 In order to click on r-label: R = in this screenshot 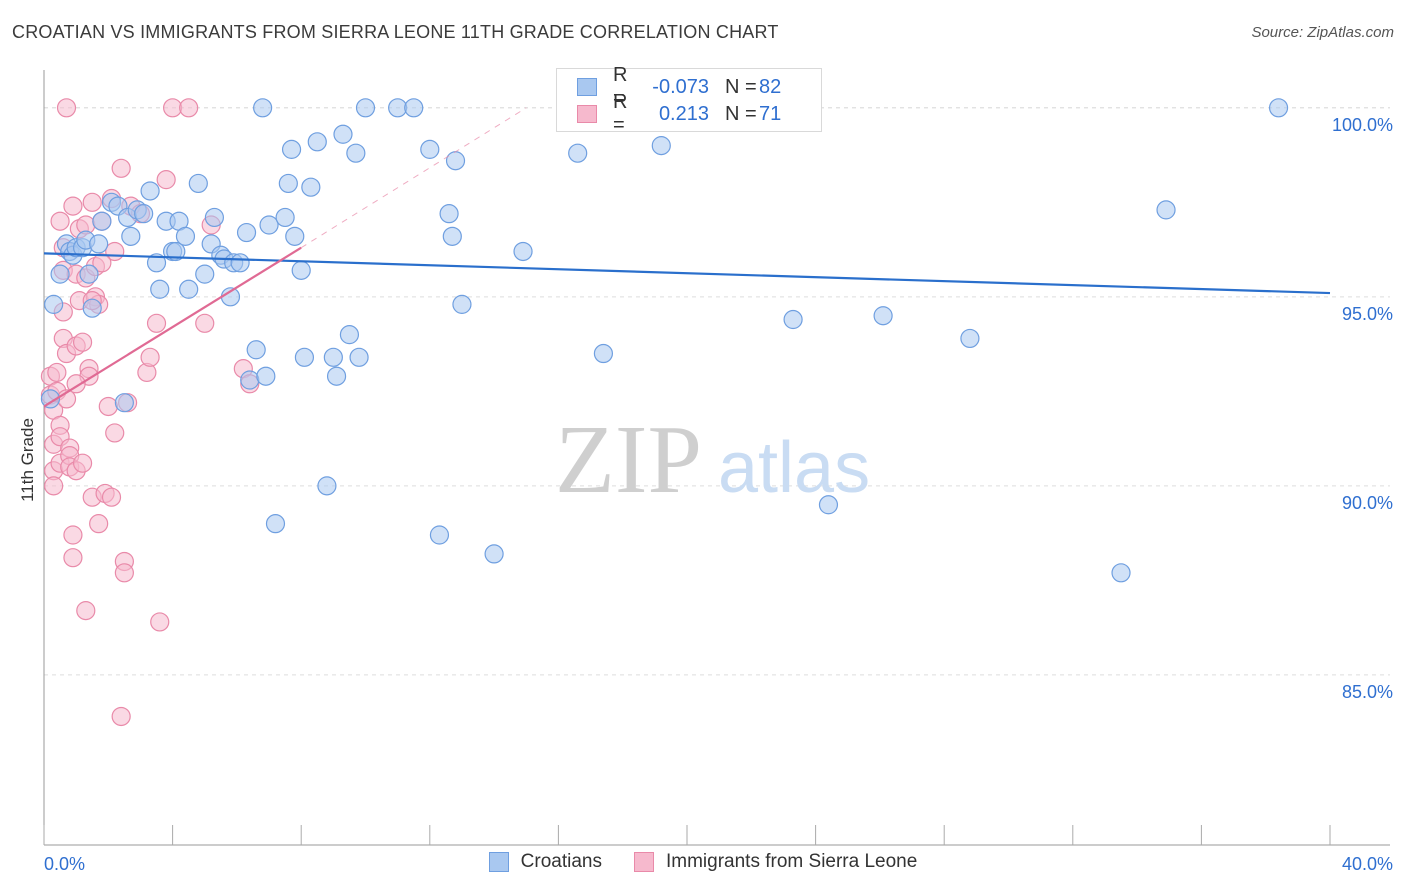, I will do `click(620, 86)`.